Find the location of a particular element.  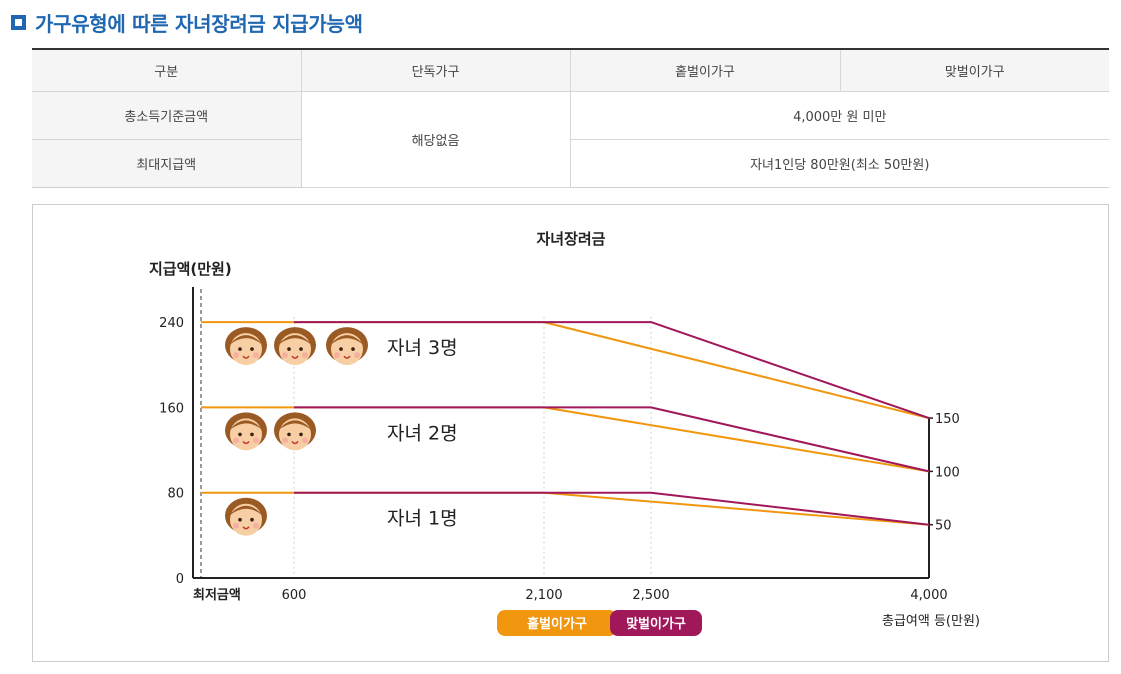

group-label-3: 자녀 1명 is located at coordinates (422, 519).